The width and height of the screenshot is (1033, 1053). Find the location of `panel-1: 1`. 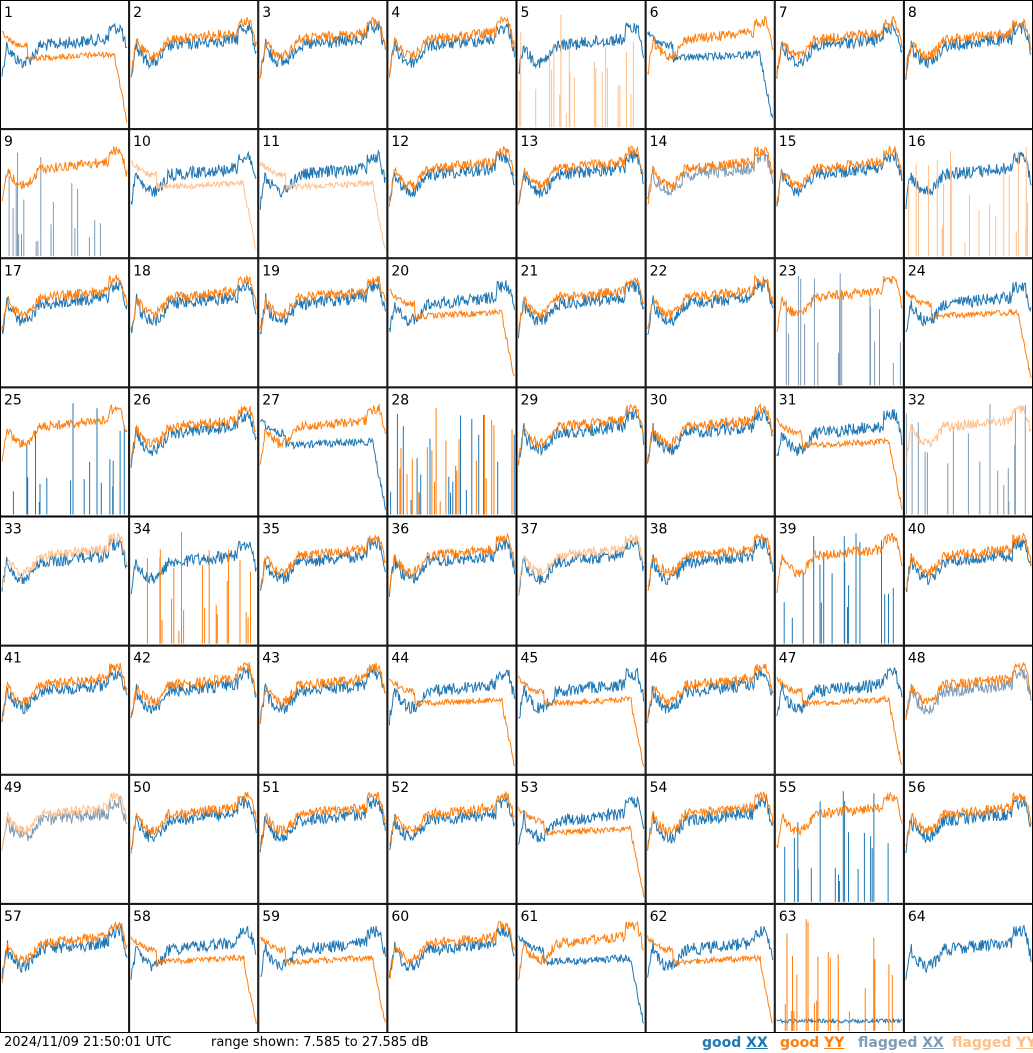

panel-1: 1 is located at coordinates (65, 65).